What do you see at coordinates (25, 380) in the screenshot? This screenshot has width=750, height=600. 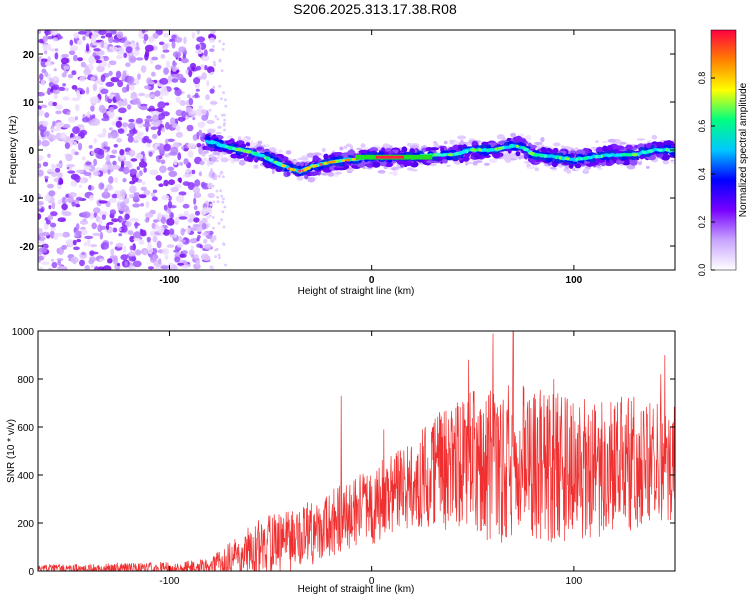 I see `y-tick-label: 800` at bounding box center [25, 380].